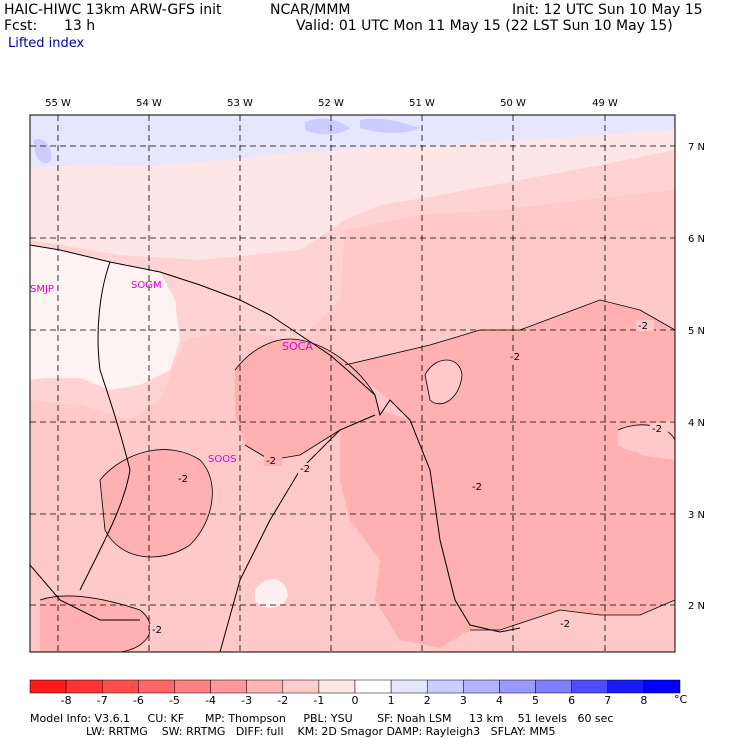 The image size is (740, 740). I want to click on shade-white-west, so click(105, 317).